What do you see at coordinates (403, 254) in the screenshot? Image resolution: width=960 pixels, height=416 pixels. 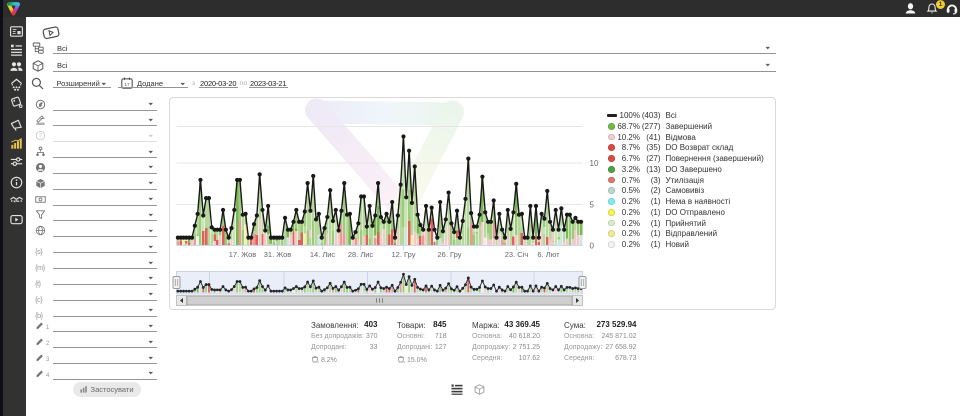 I see `svg-text: 12. Гру` at bounding box center [403, 254].